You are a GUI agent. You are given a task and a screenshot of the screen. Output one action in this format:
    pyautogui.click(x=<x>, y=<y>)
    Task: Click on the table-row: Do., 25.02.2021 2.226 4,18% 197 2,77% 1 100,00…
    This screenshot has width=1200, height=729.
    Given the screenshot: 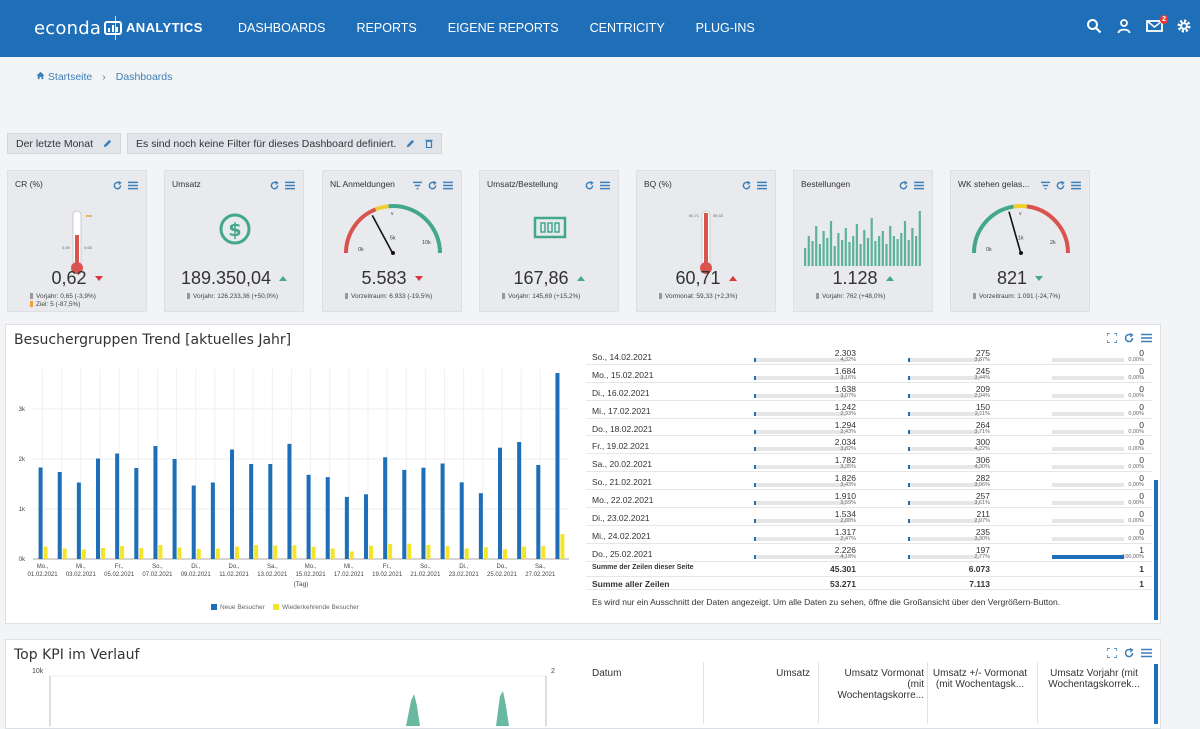 What is the action you would take?
    pyautogui.click(x=869, y=553)
    